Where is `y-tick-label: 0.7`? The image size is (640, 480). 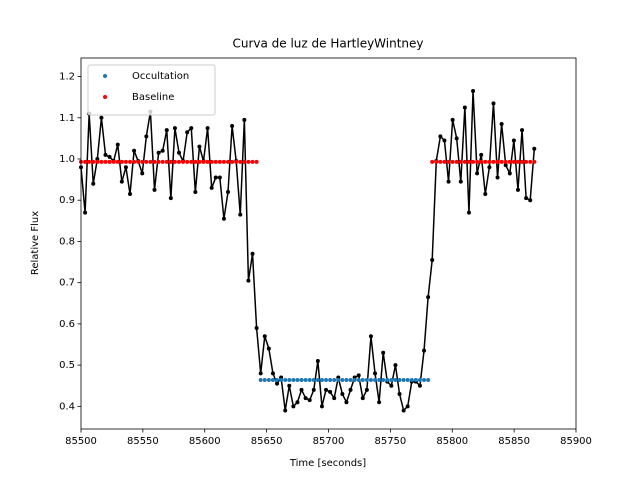
y-tick-label: 0.7 is located at coordinates (67, 283).